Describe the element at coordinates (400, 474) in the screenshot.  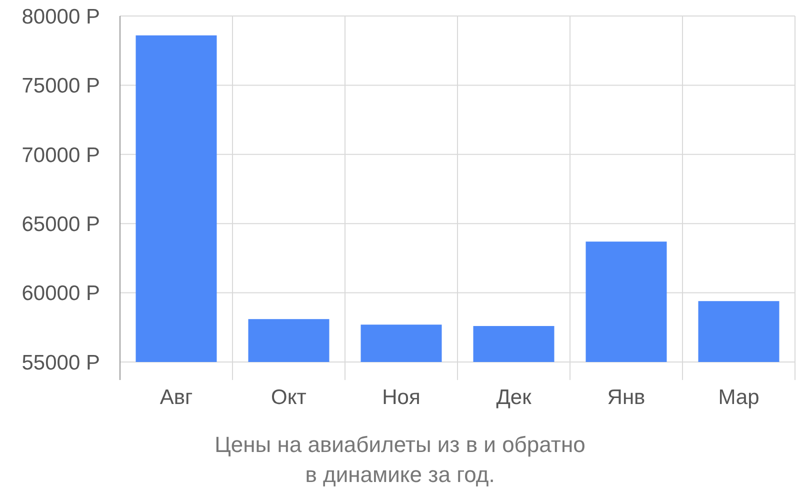
I see `text: в динамике за год.` at that location.